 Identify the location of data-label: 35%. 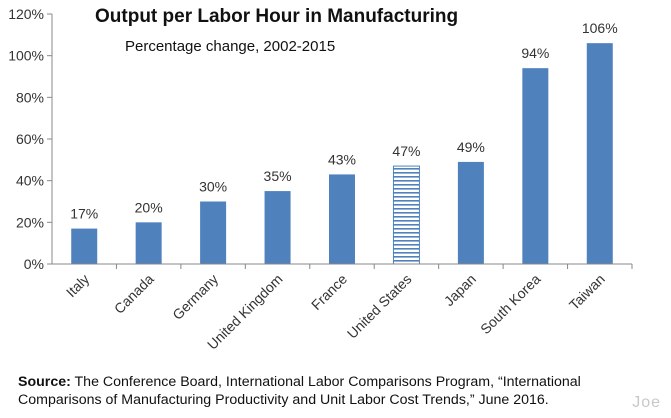
(278, 176).